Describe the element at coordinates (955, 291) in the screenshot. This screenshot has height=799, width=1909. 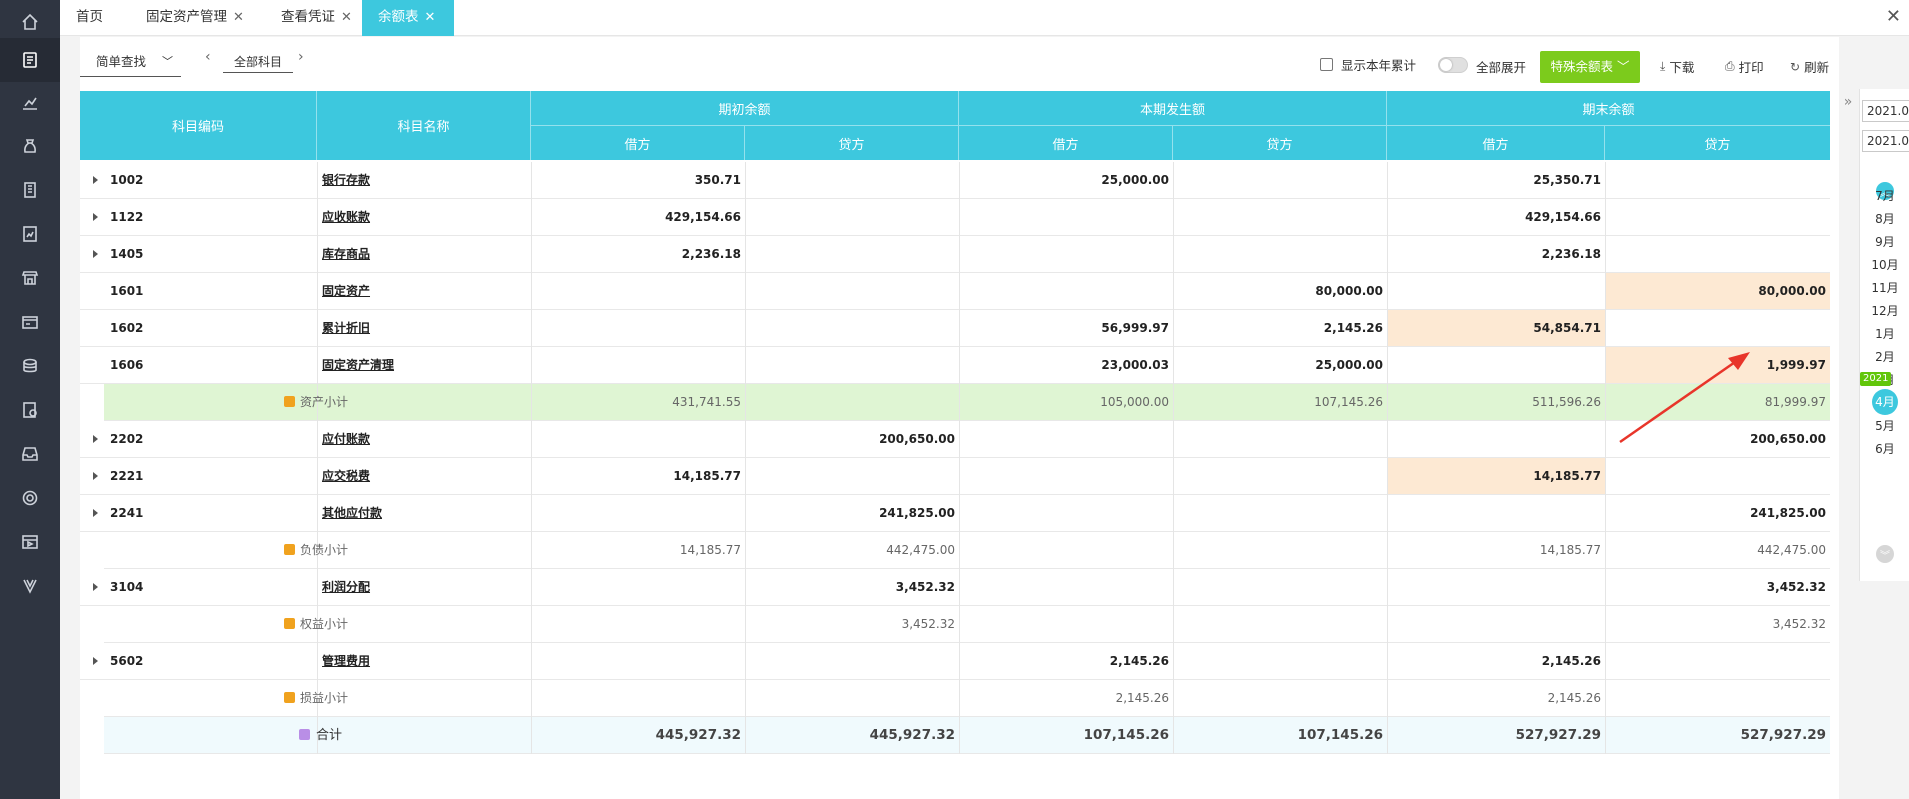
I see `table-row: 1601 固定资产 80,000.00 80,000.00` at that location.